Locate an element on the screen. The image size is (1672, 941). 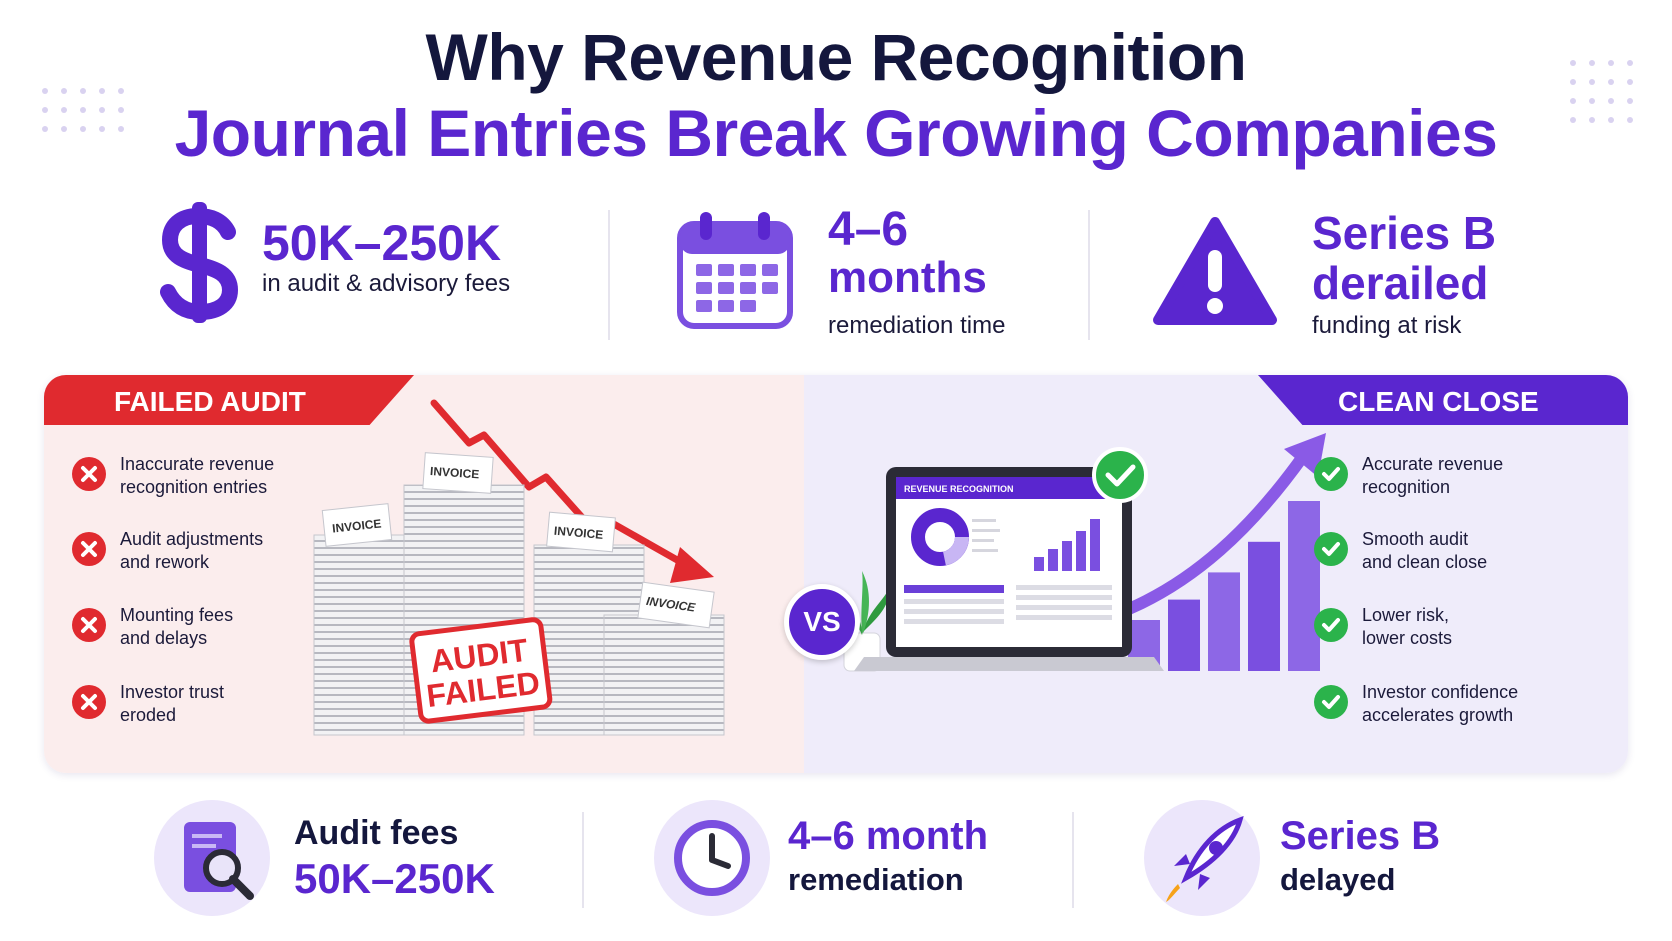
bottom-line1: Series B is located at coordinates (1360, 836).